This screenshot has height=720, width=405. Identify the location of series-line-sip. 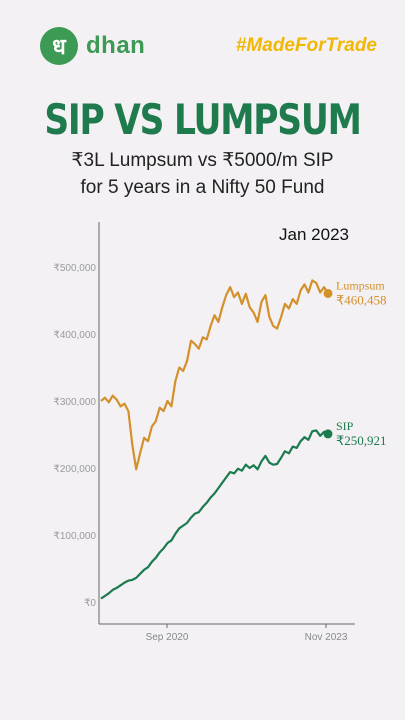
(214, 514).